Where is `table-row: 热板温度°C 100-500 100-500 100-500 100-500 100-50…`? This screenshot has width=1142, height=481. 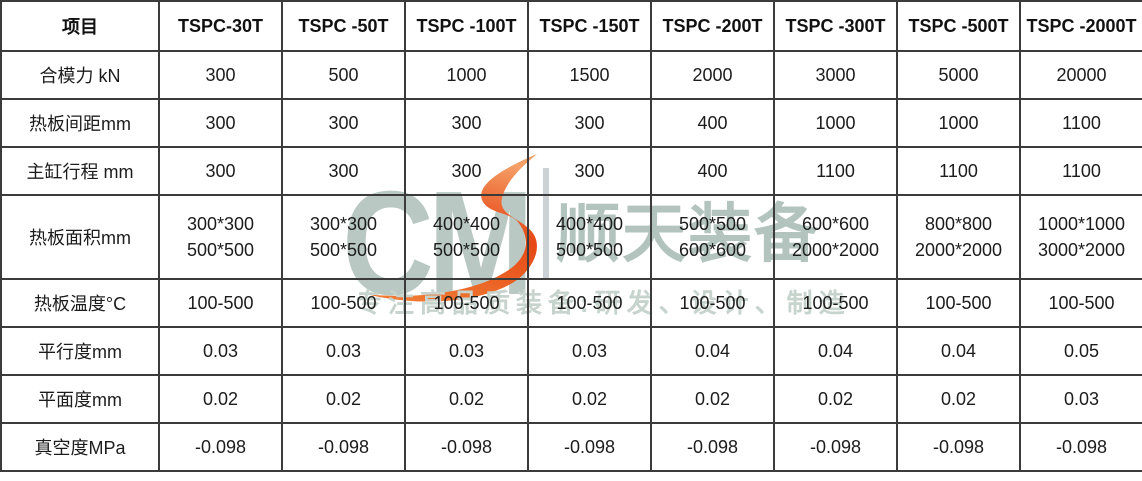
table-row: 热板温度°C 100-500 100-500 100-500 100-500 100-50… is located at coordinates (571, 303).